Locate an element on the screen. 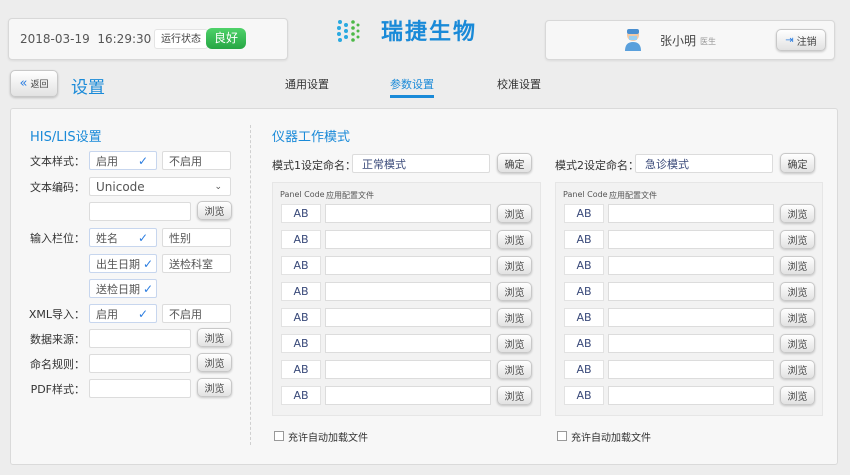 The width and height of the screenshot is (850, 475). mode2-col-code: Panel Code is located at coordinates (585, 194).